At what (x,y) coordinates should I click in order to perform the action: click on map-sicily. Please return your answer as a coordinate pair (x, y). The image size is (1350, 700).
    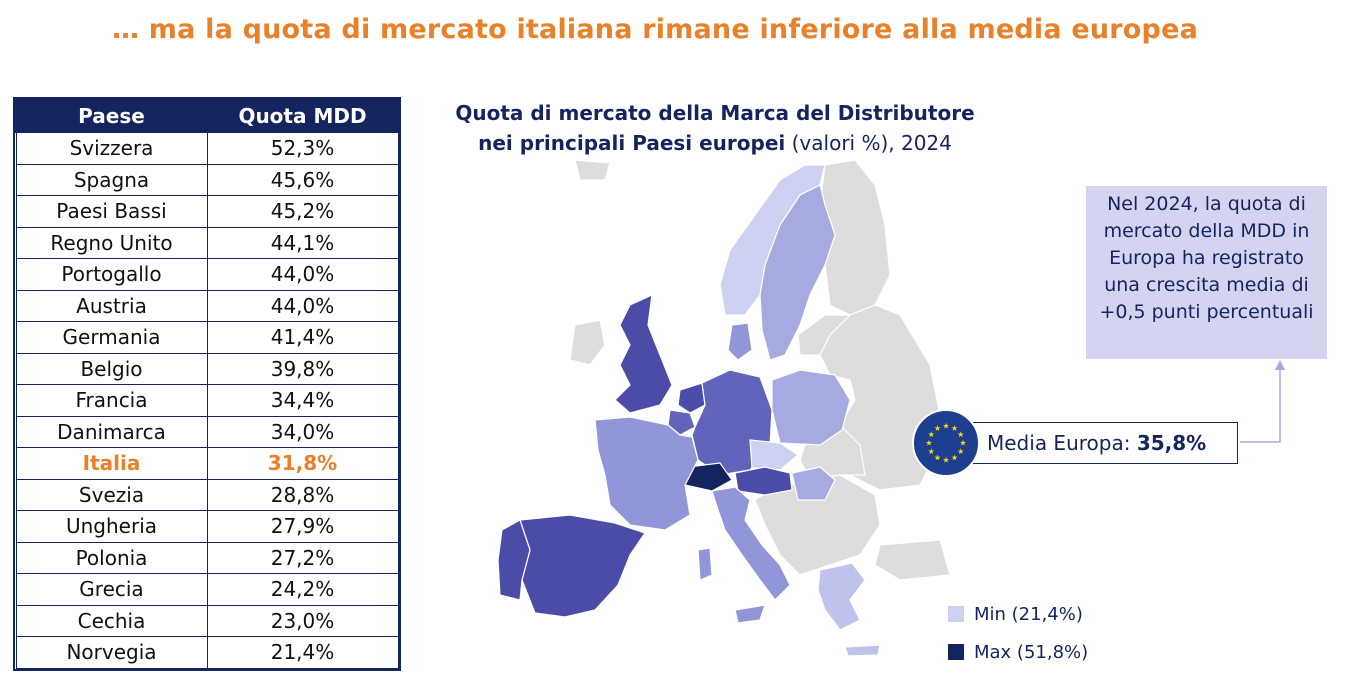
    Looking at the image, I should click on (750, 614).